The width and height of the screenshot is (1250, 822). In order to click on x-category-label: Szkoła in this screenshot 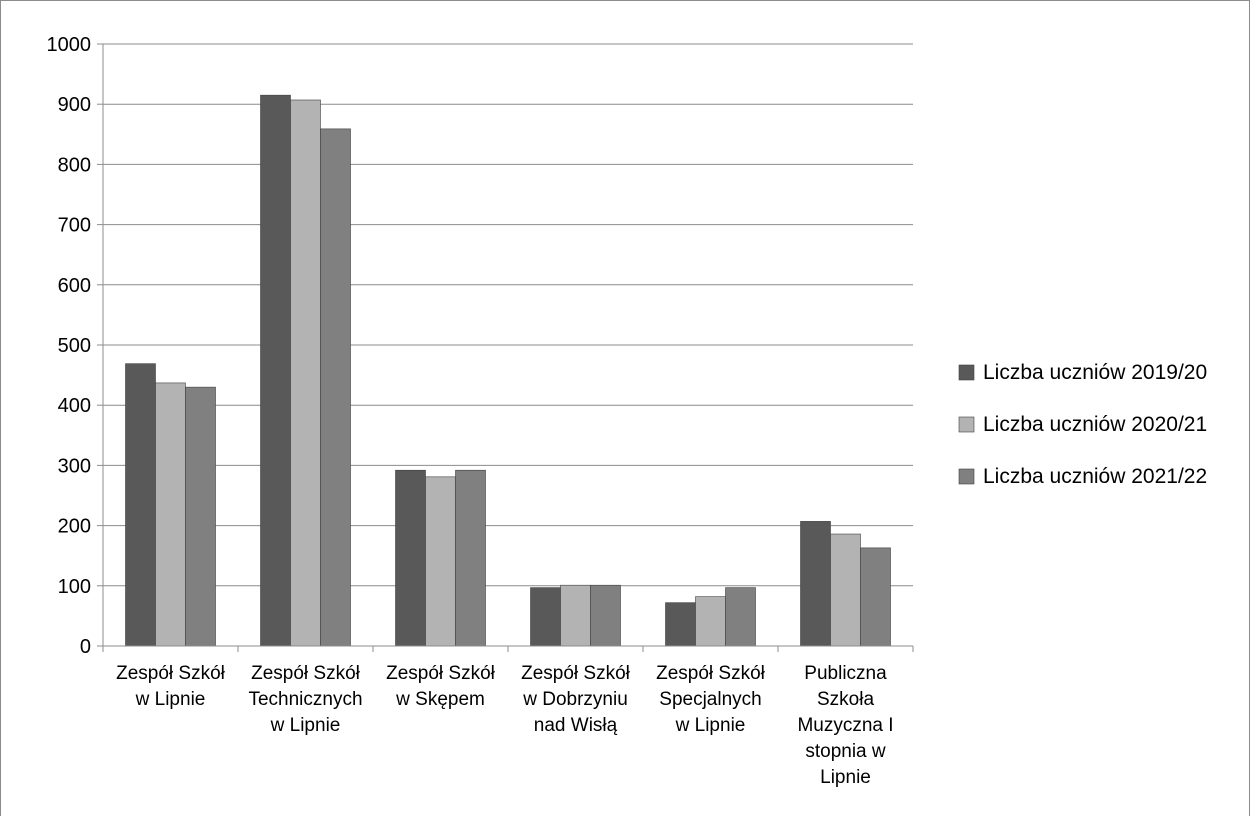, I will do `click(845, 699)`.